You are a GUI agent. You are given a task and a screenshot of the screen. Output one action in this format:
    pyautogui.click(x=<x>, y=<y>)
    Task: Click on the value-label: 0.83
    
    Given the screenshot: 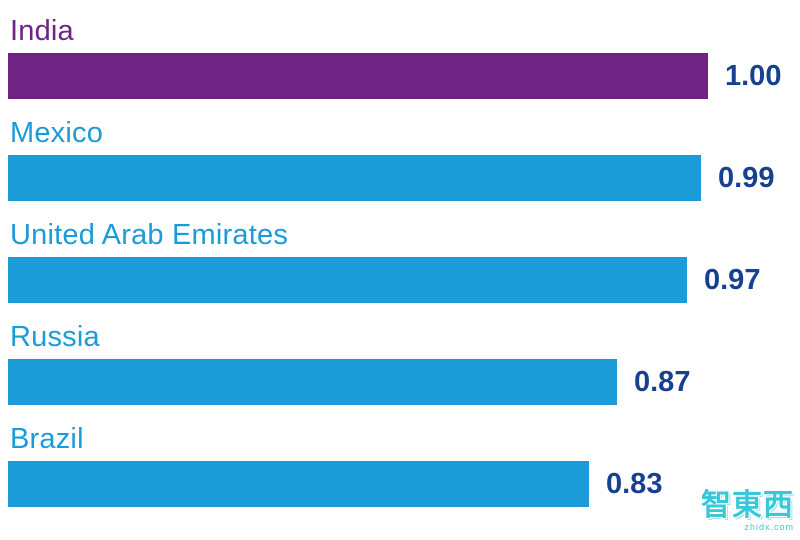 What is the action you would take?
    pyautogui.click(x=634, y=483)
    